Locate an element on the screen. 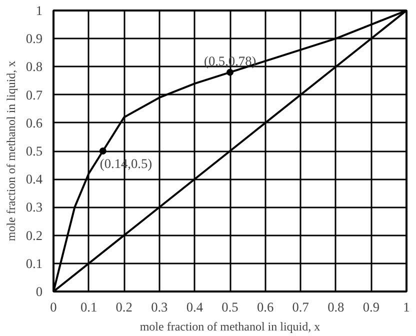 The width and height of the screenshot is (416, 336). y-tick-label: 0.5 is located at coordinates (34, 151).